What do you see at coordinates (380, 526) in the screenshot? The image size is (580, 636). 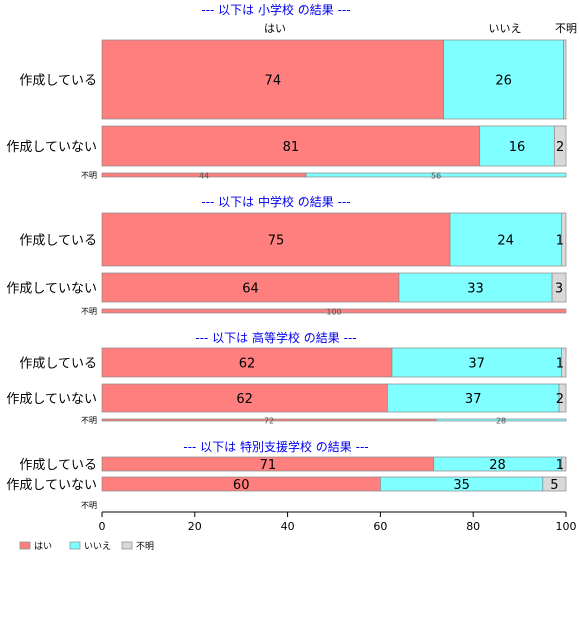 I see `x-tick-label: 60` at bounding box center [380, 526].